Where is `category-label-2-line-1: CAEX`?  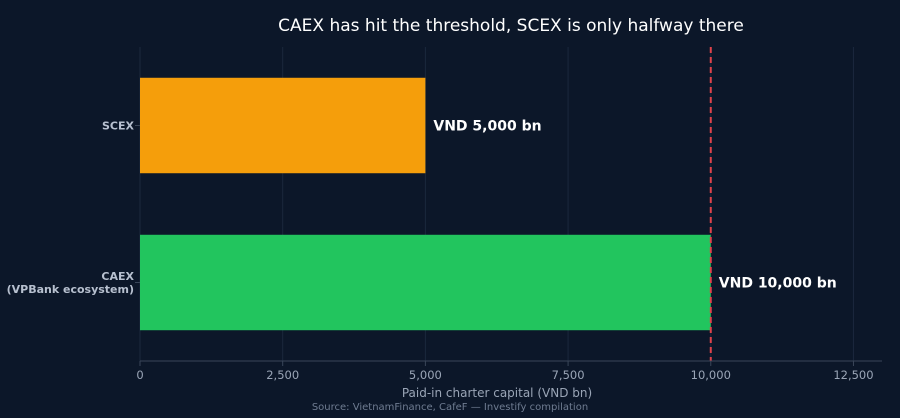
category-label-2-line-1: CAEX is located at coordinates (117, 276).